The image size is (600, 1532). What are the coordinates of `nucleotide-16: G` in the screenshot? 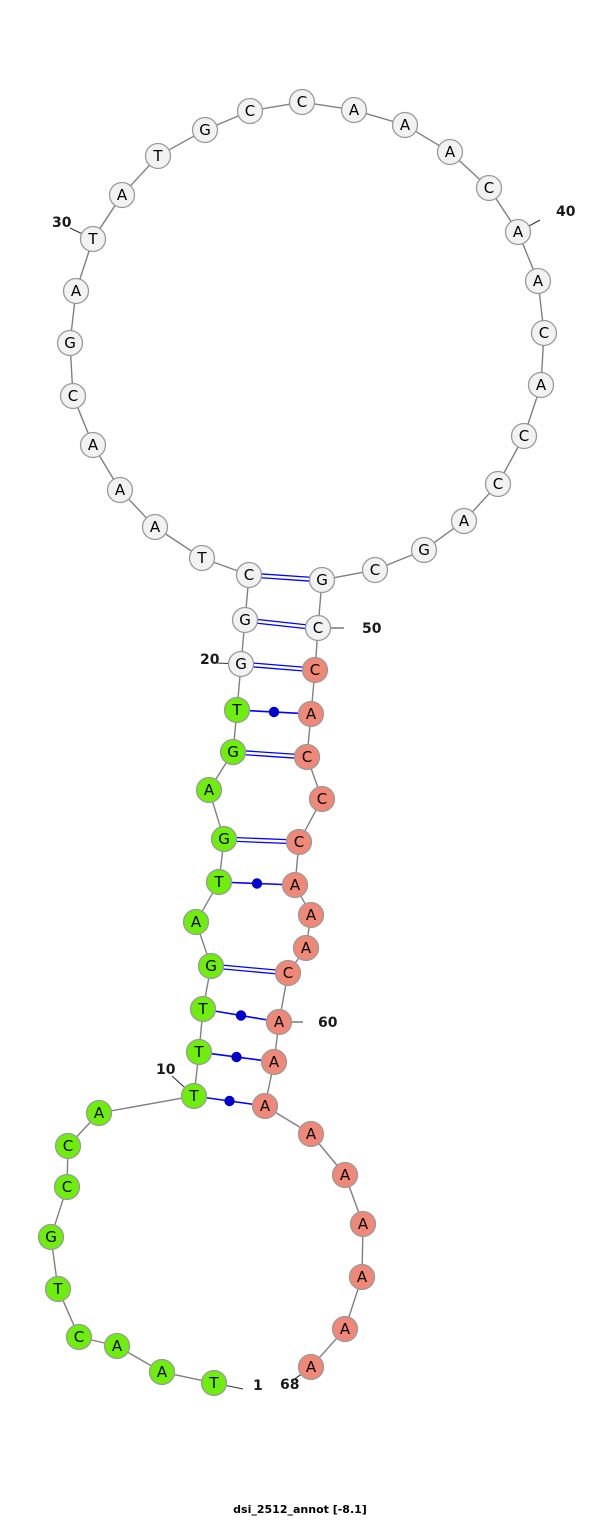 It's located at (224, 839).